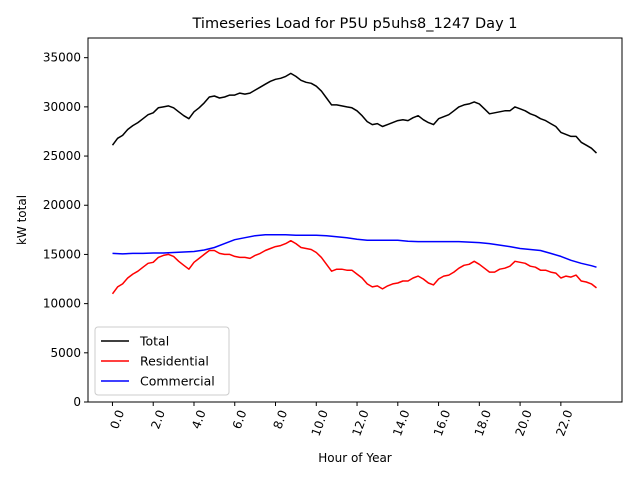 The image size is (640, 480). I want to click on legend: Total Residential Commercial, so click(162, 361).